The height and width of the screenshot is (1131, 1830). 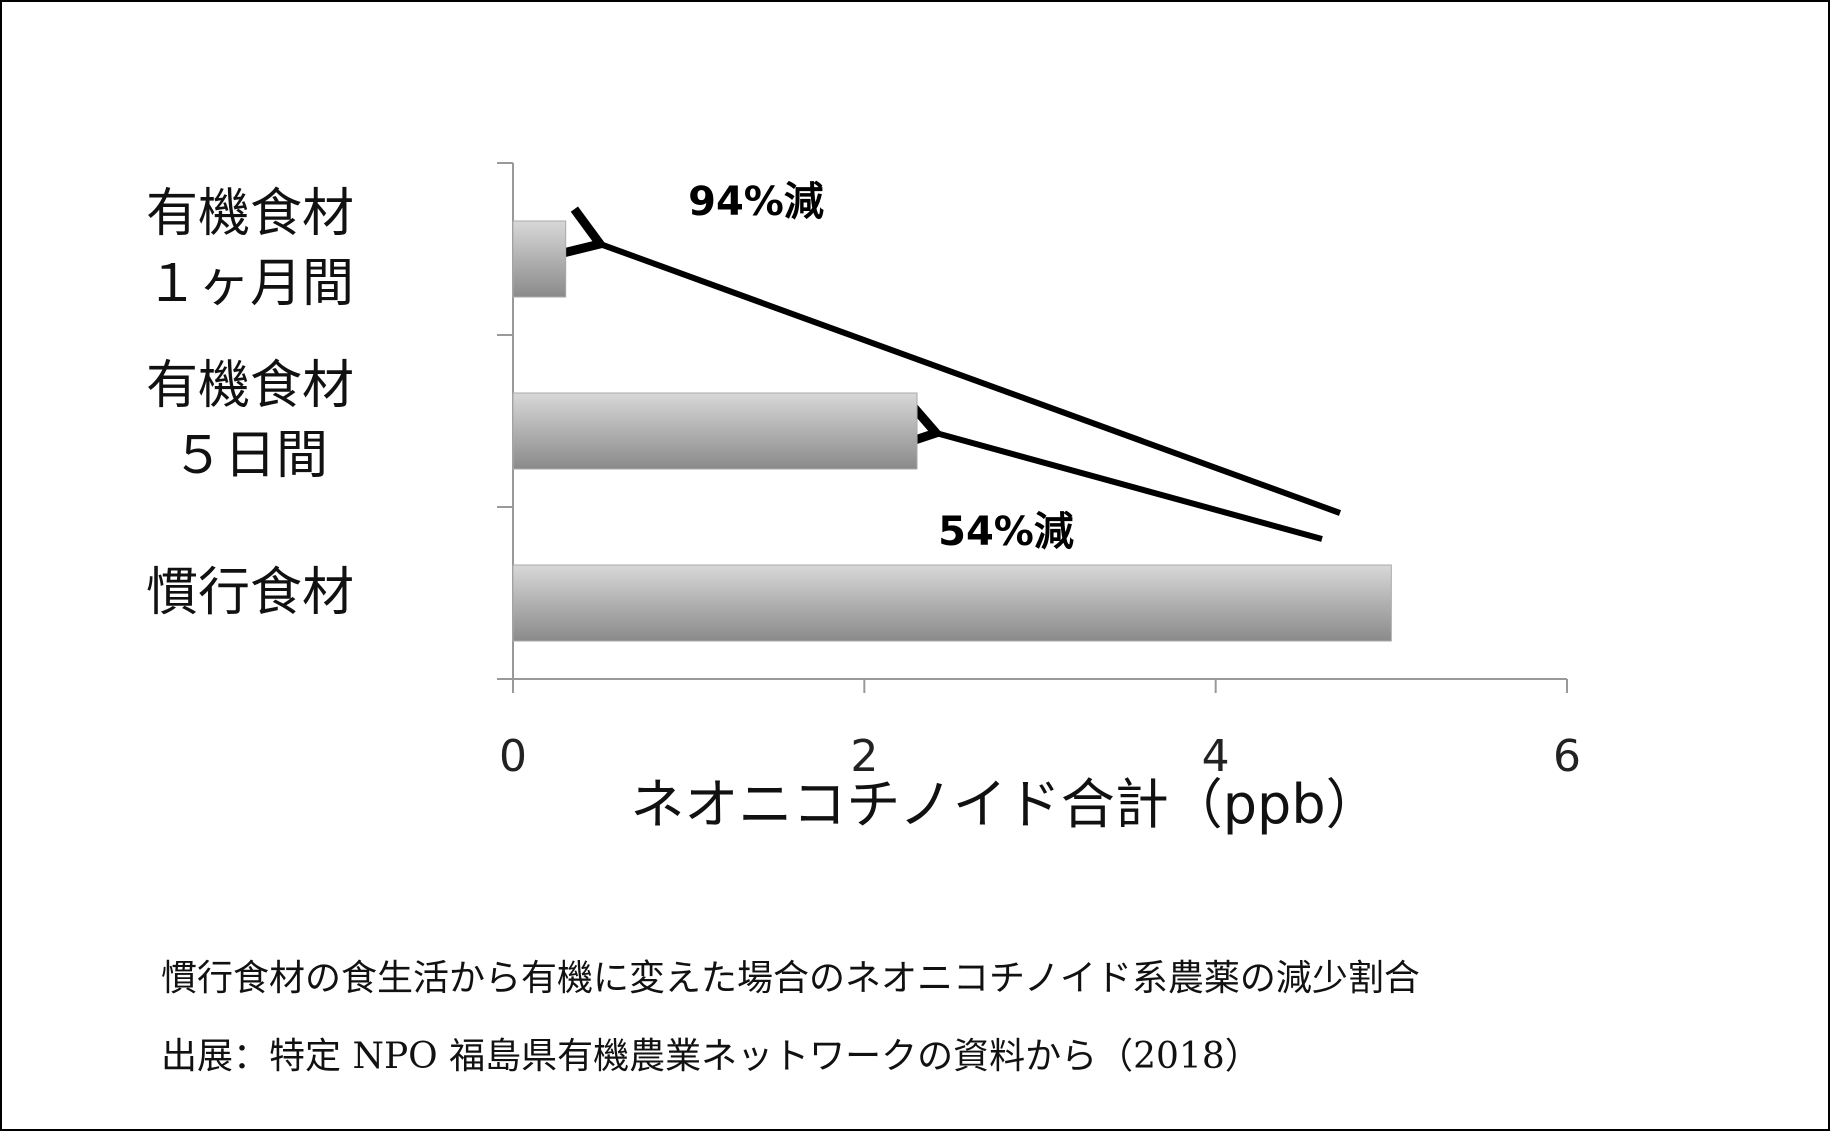 I want to click on x-tick-label: 4, so click(x=1216, y=756).